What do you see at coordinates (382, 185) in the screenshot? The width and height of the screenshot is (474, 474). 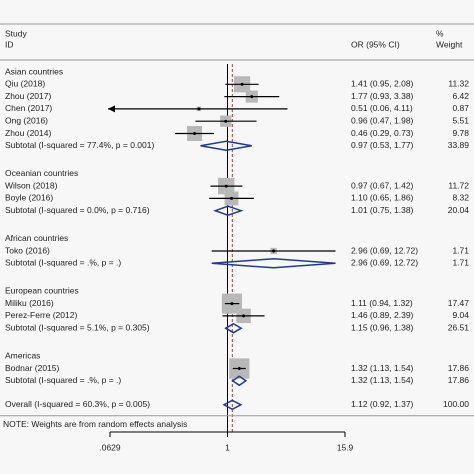 I see `ci-label: 0.97 (0.67, 1.42)` at bounding box center [382, 185].